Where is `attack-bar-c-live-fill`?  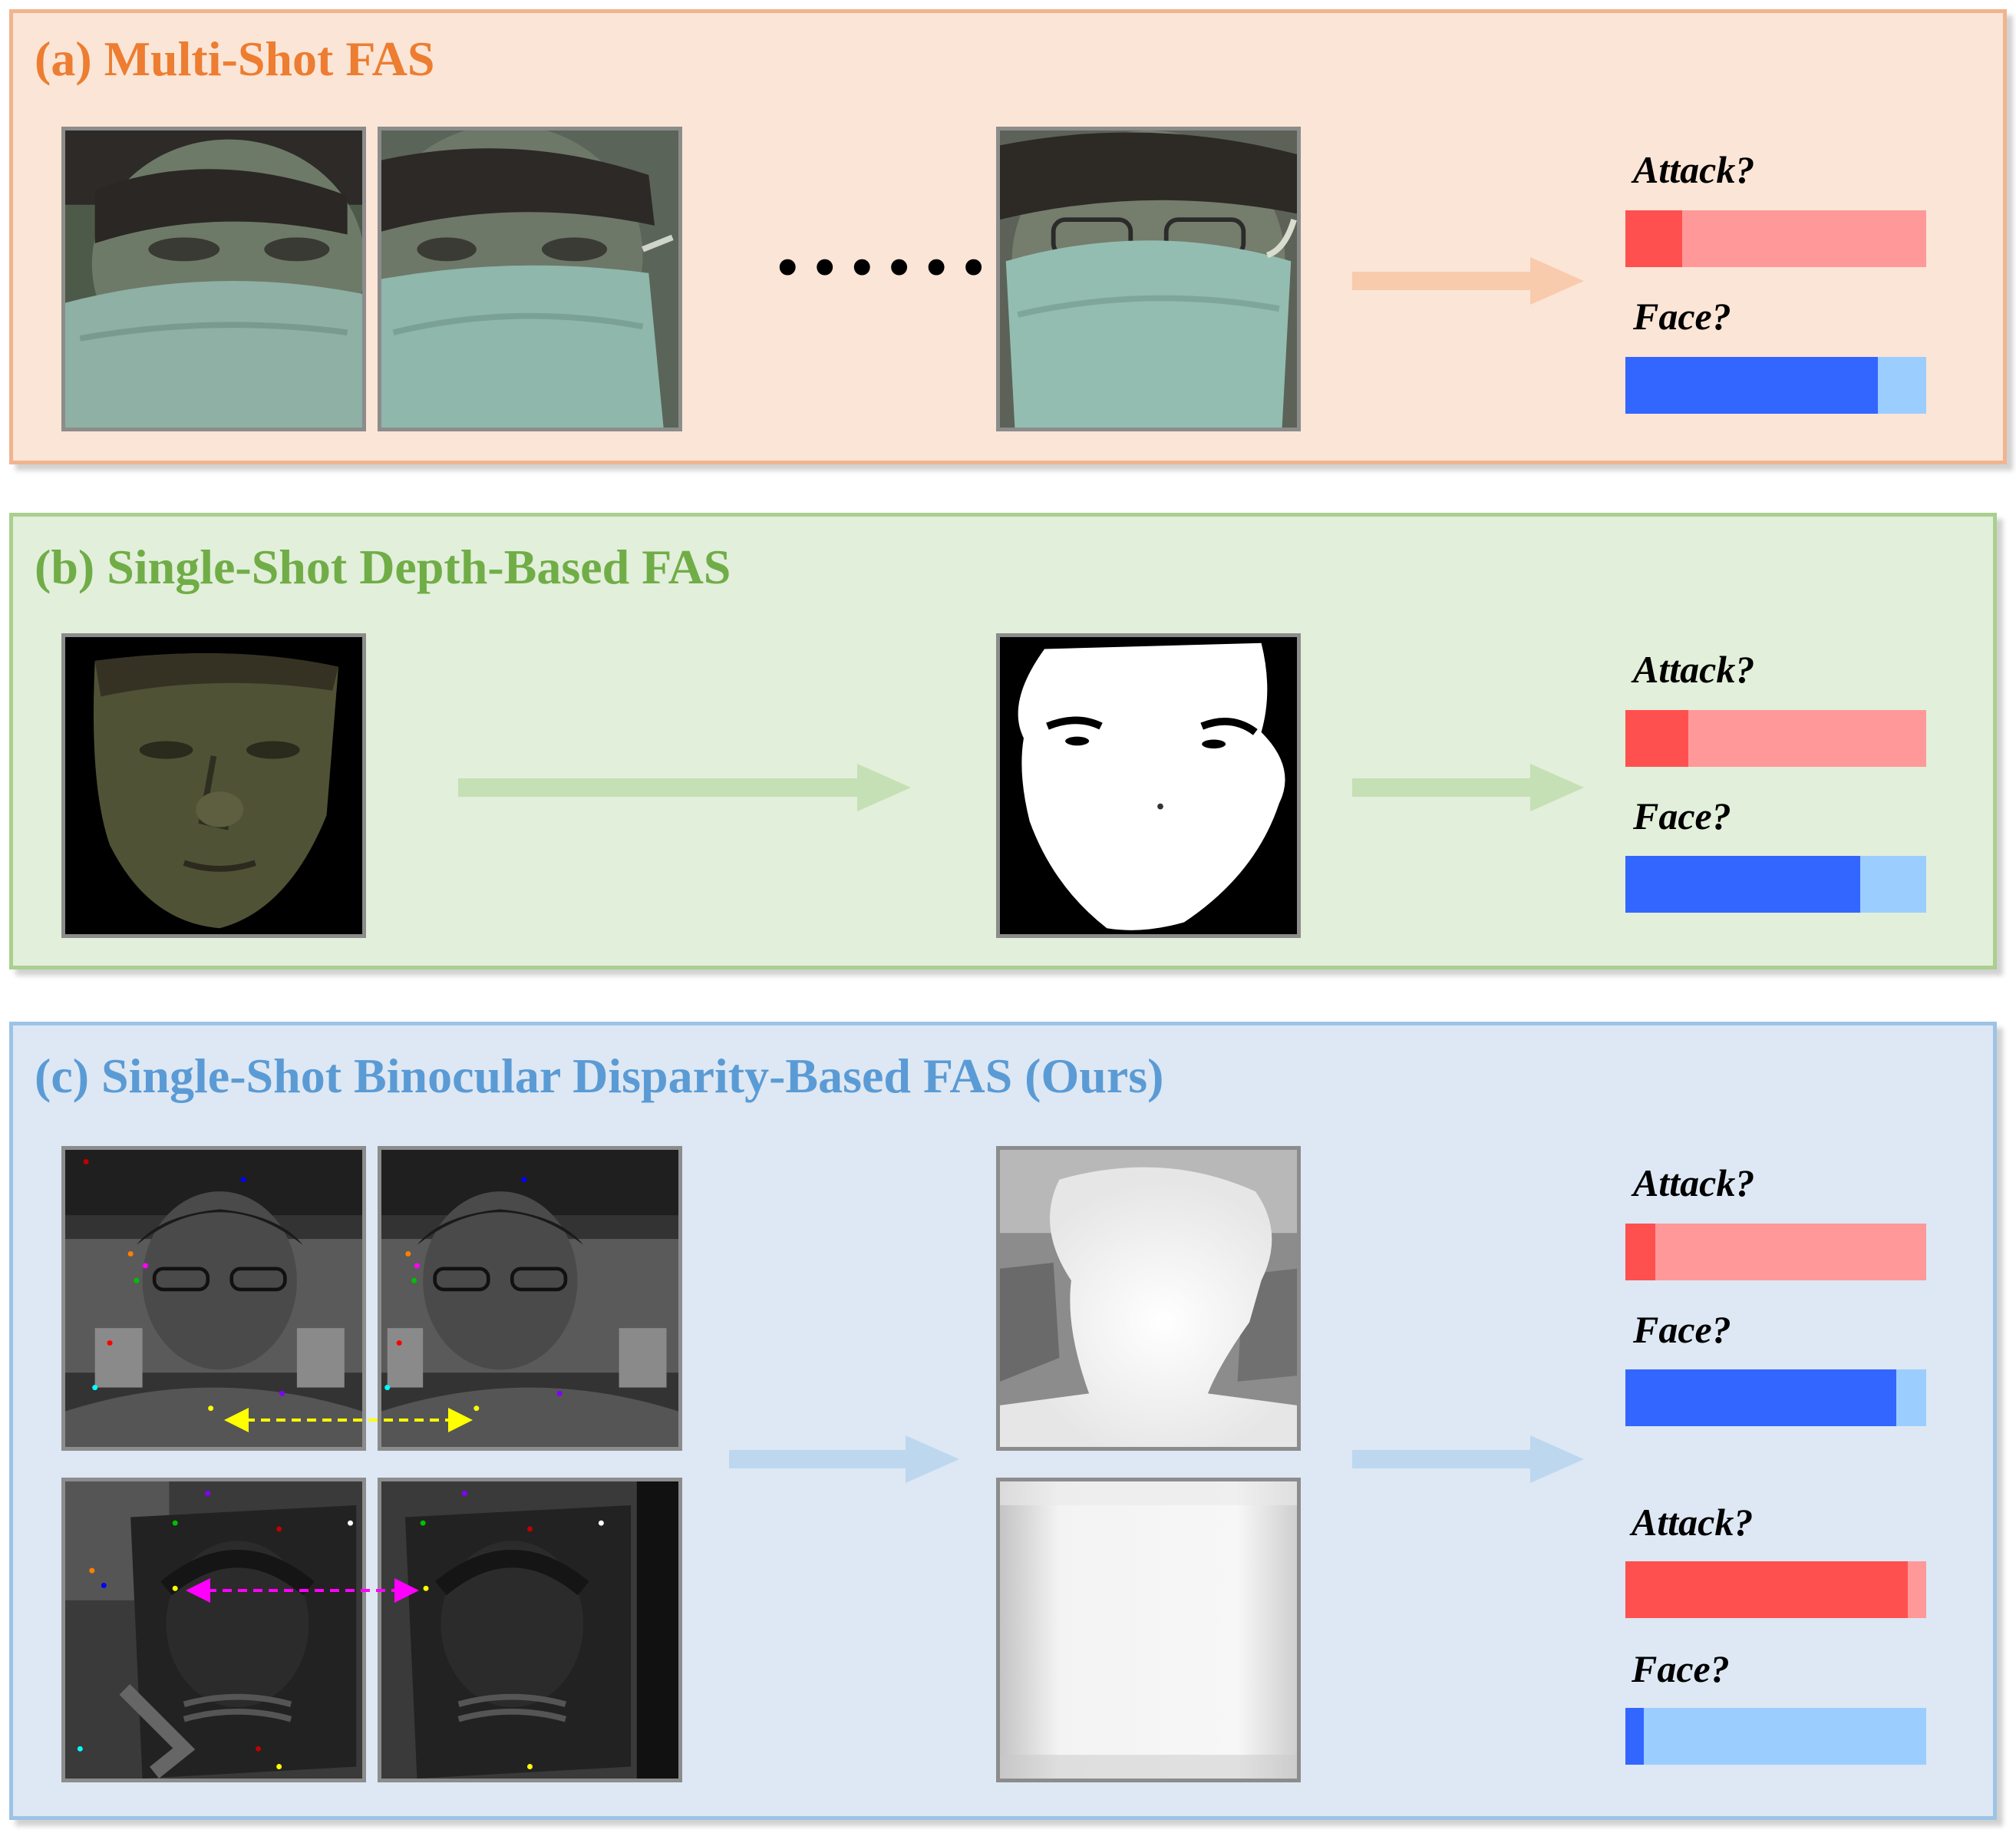 attack-bar-c-live-fill is located at coordinates (1640, 1252).